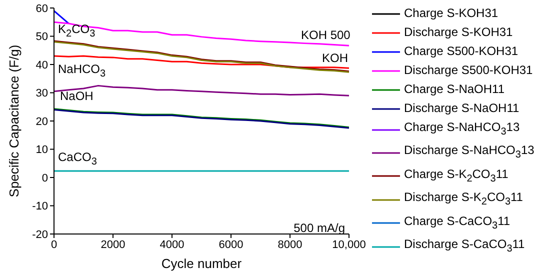 The image size is (550, 272). What do you see at coordinates (14, 121) in the screenshot?
I see `y-axis-title: Specific Capacitance (F/g)` at bounding box center [14, 121].